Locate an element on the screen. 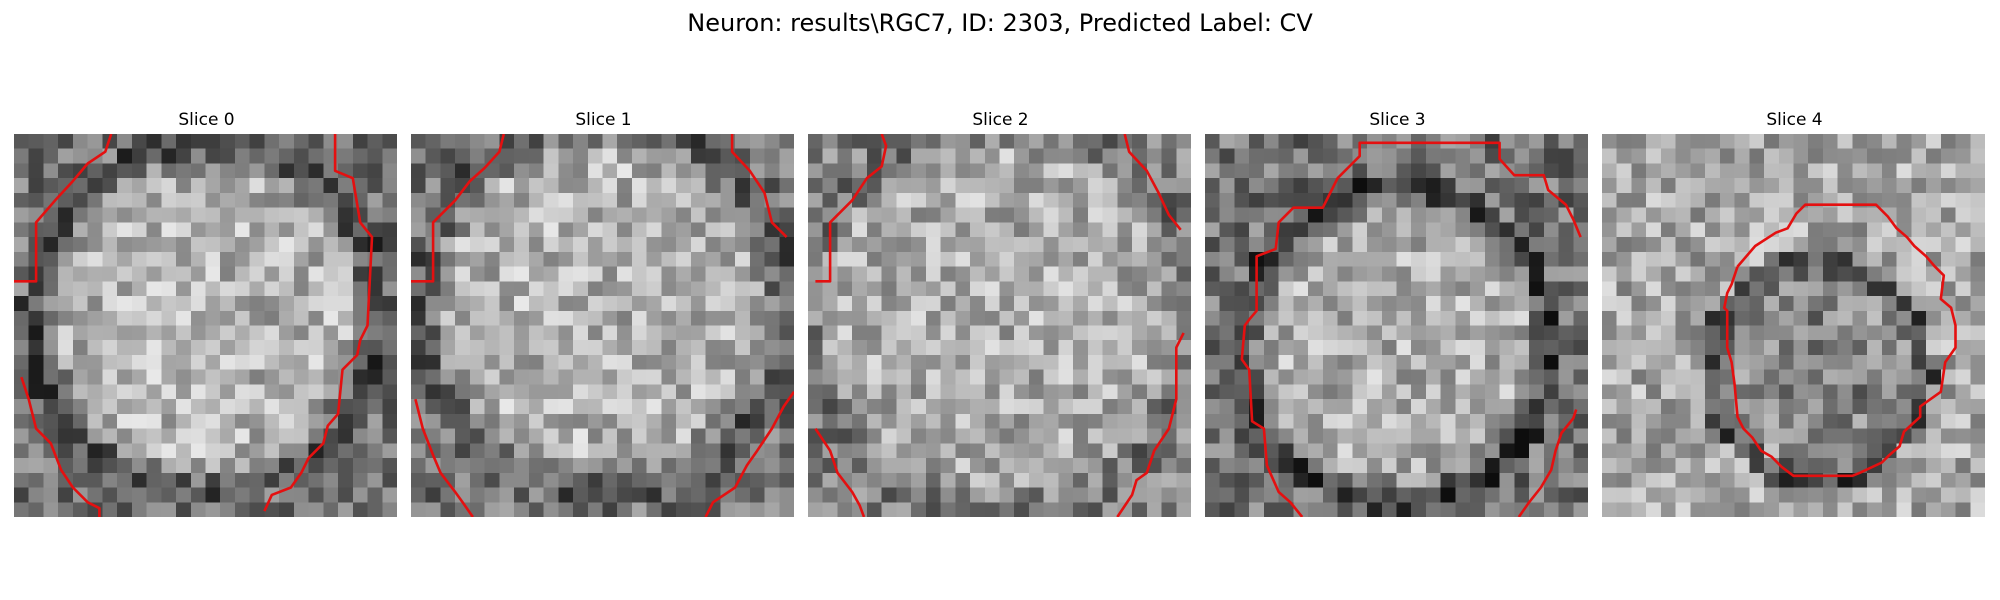 This screenshot has width=2000, height=600. slice-panel-2: Slice 2 is located at coordinates (1000, 312).